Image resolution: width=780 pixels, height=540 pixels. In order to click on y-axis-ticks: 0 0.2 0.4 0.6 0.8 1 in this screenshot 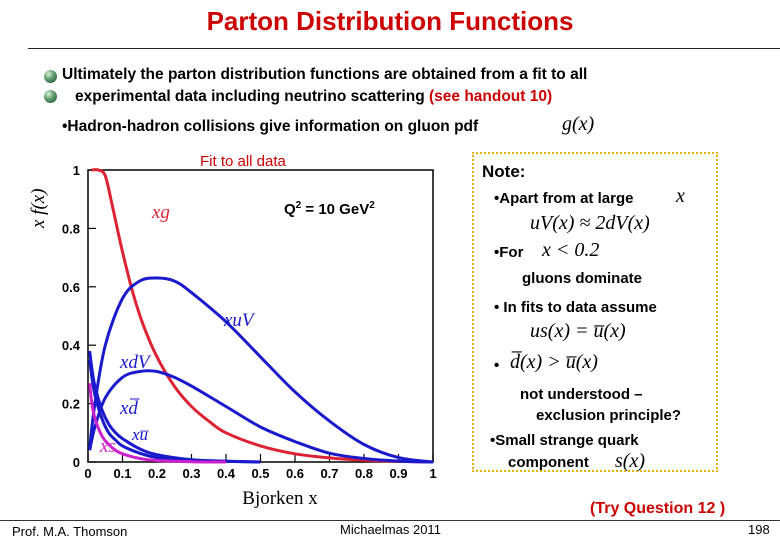, I will do `click(79, 316)`.